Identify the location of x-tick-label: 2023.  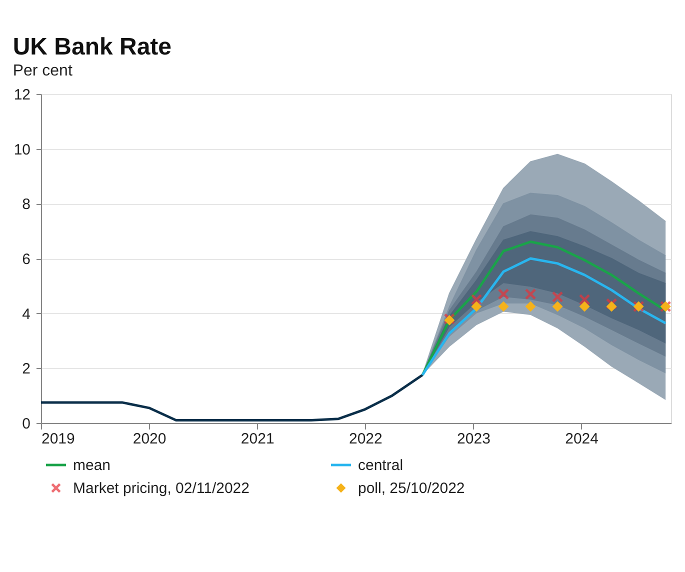
(473, 439).